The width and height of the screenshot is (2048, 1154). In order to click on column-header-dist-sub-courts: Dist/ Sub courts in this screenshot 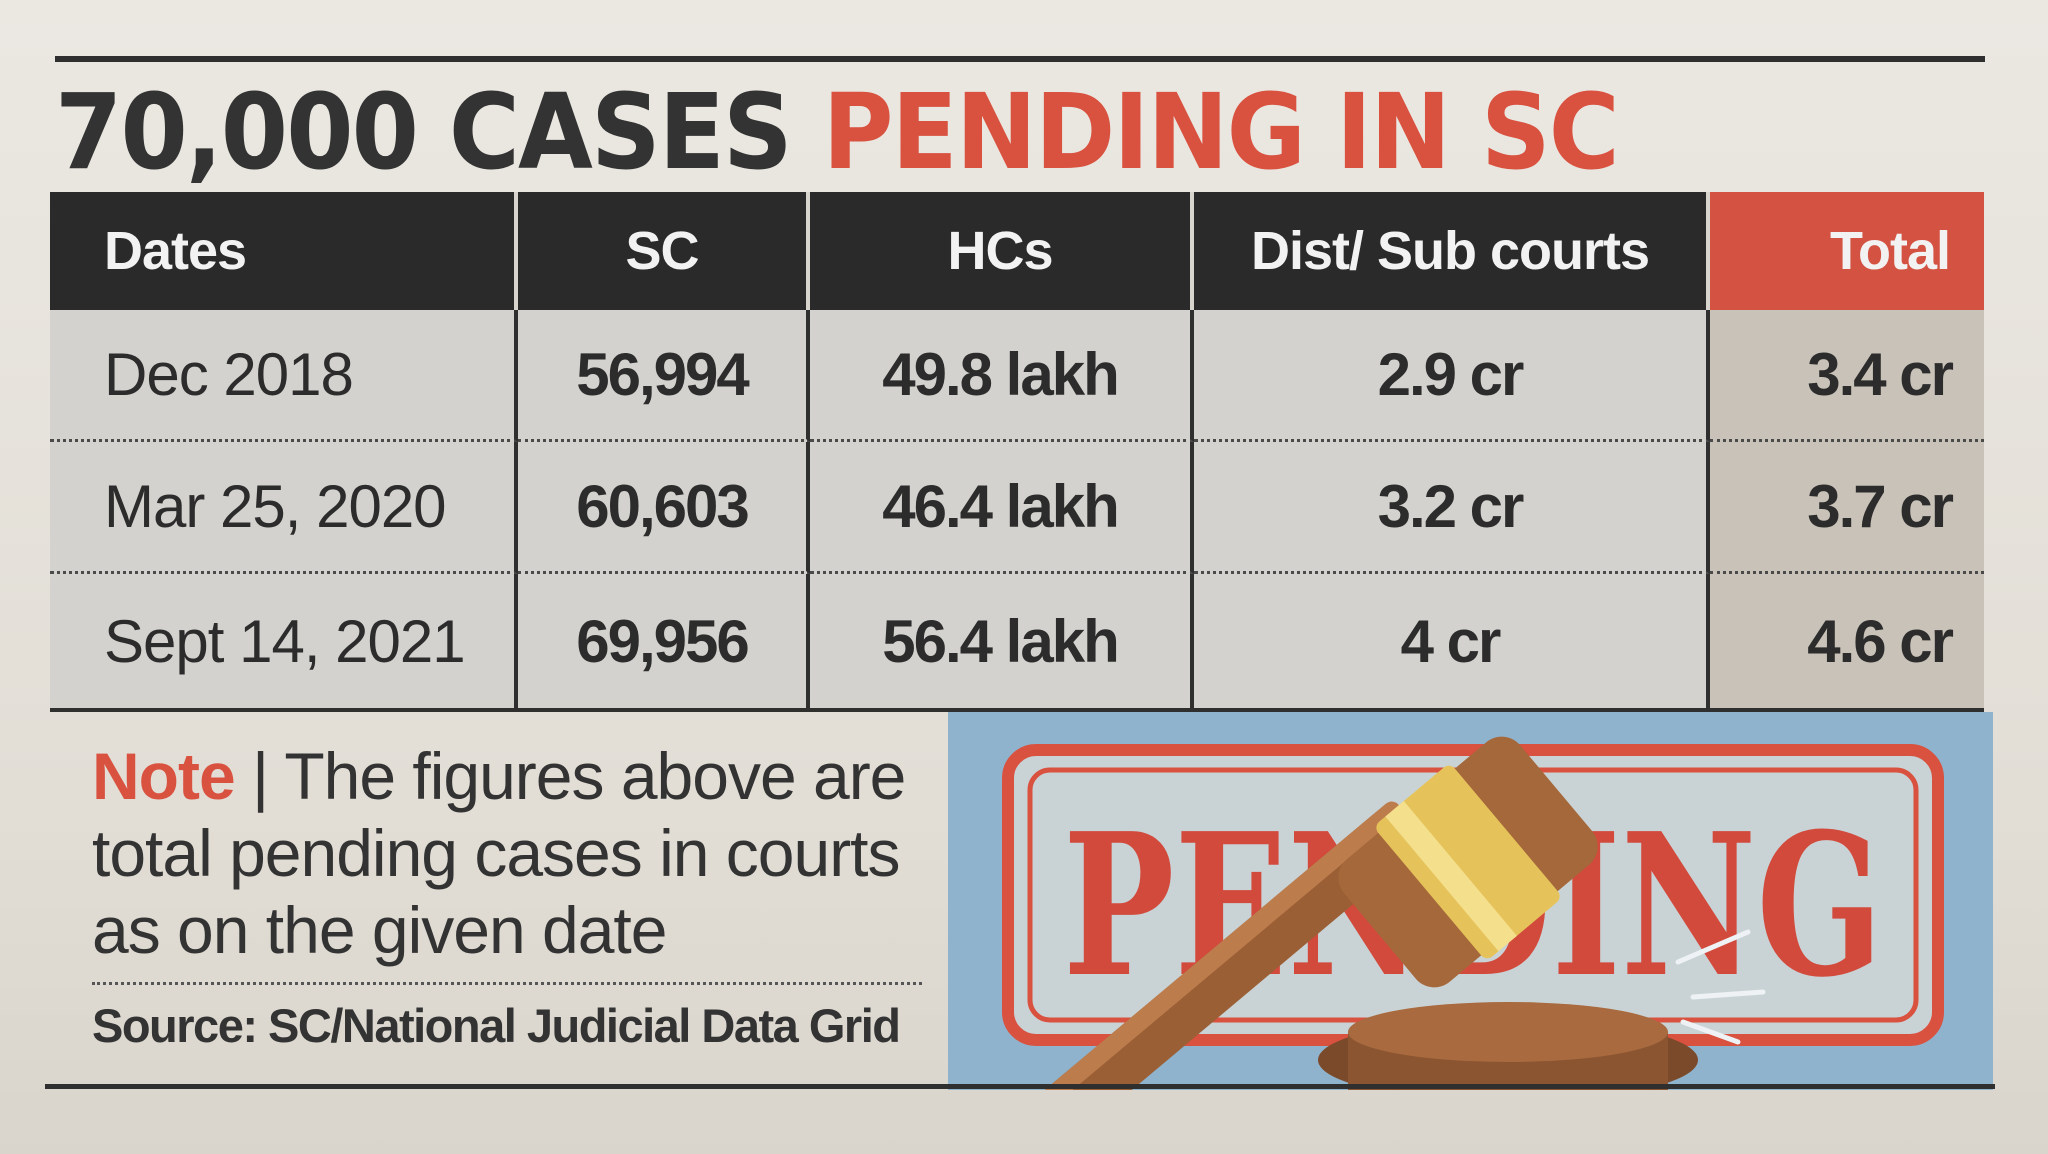, I will do `click(1452, 251)`.